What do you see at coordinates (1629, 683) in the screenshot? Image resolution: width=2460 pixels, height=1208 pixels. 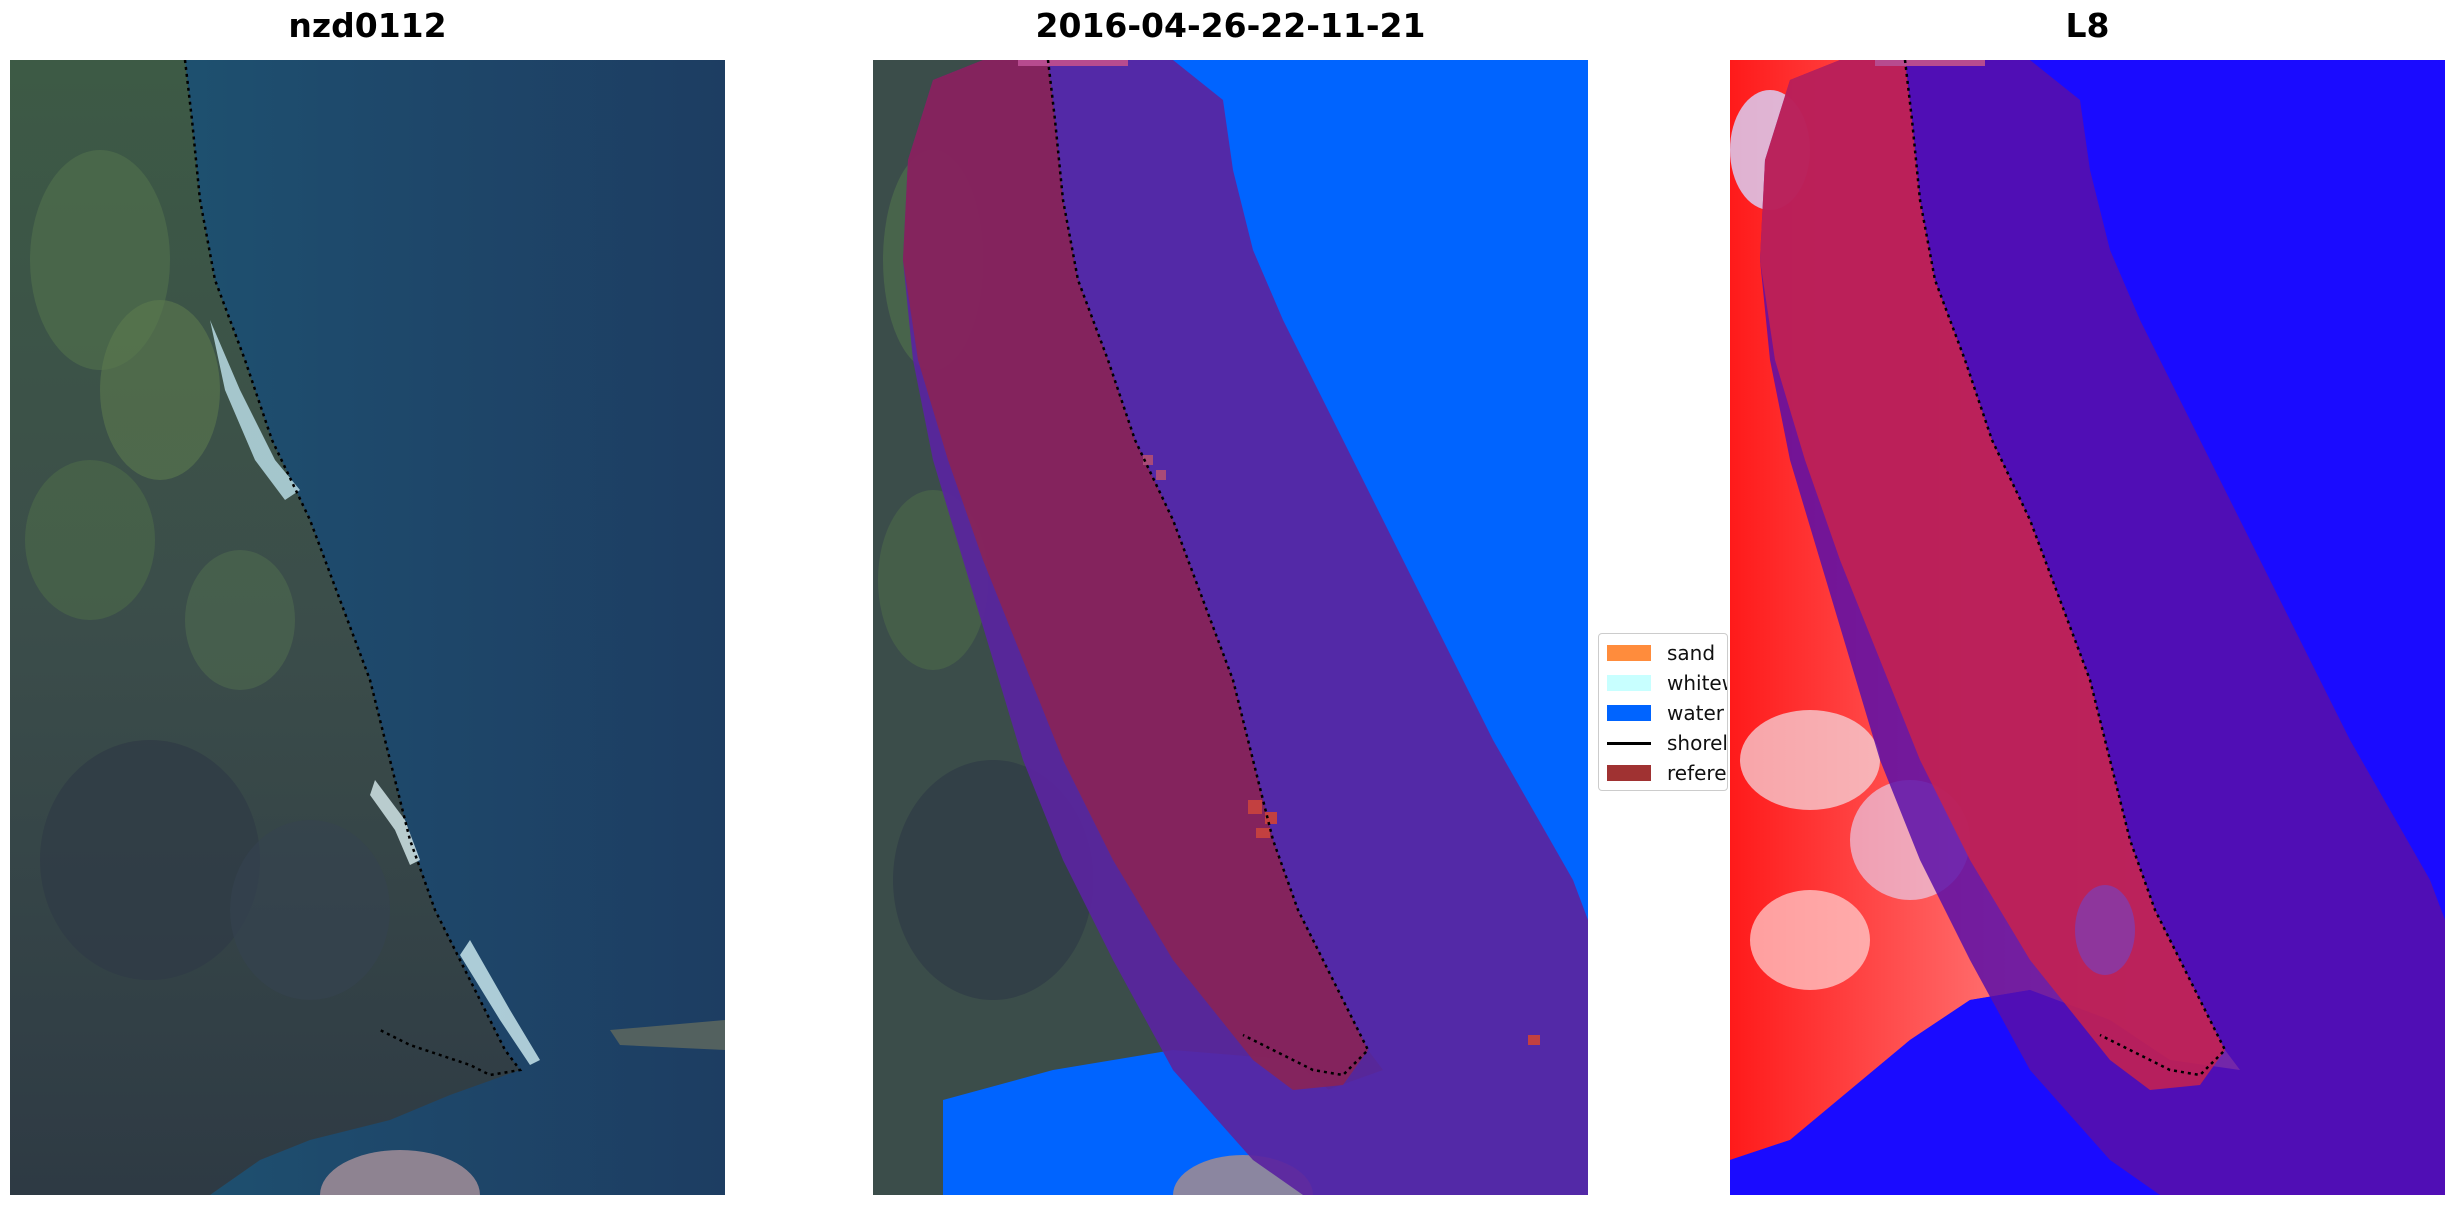 I see `whitewater-swatch` at bounding box center [1629, 683].